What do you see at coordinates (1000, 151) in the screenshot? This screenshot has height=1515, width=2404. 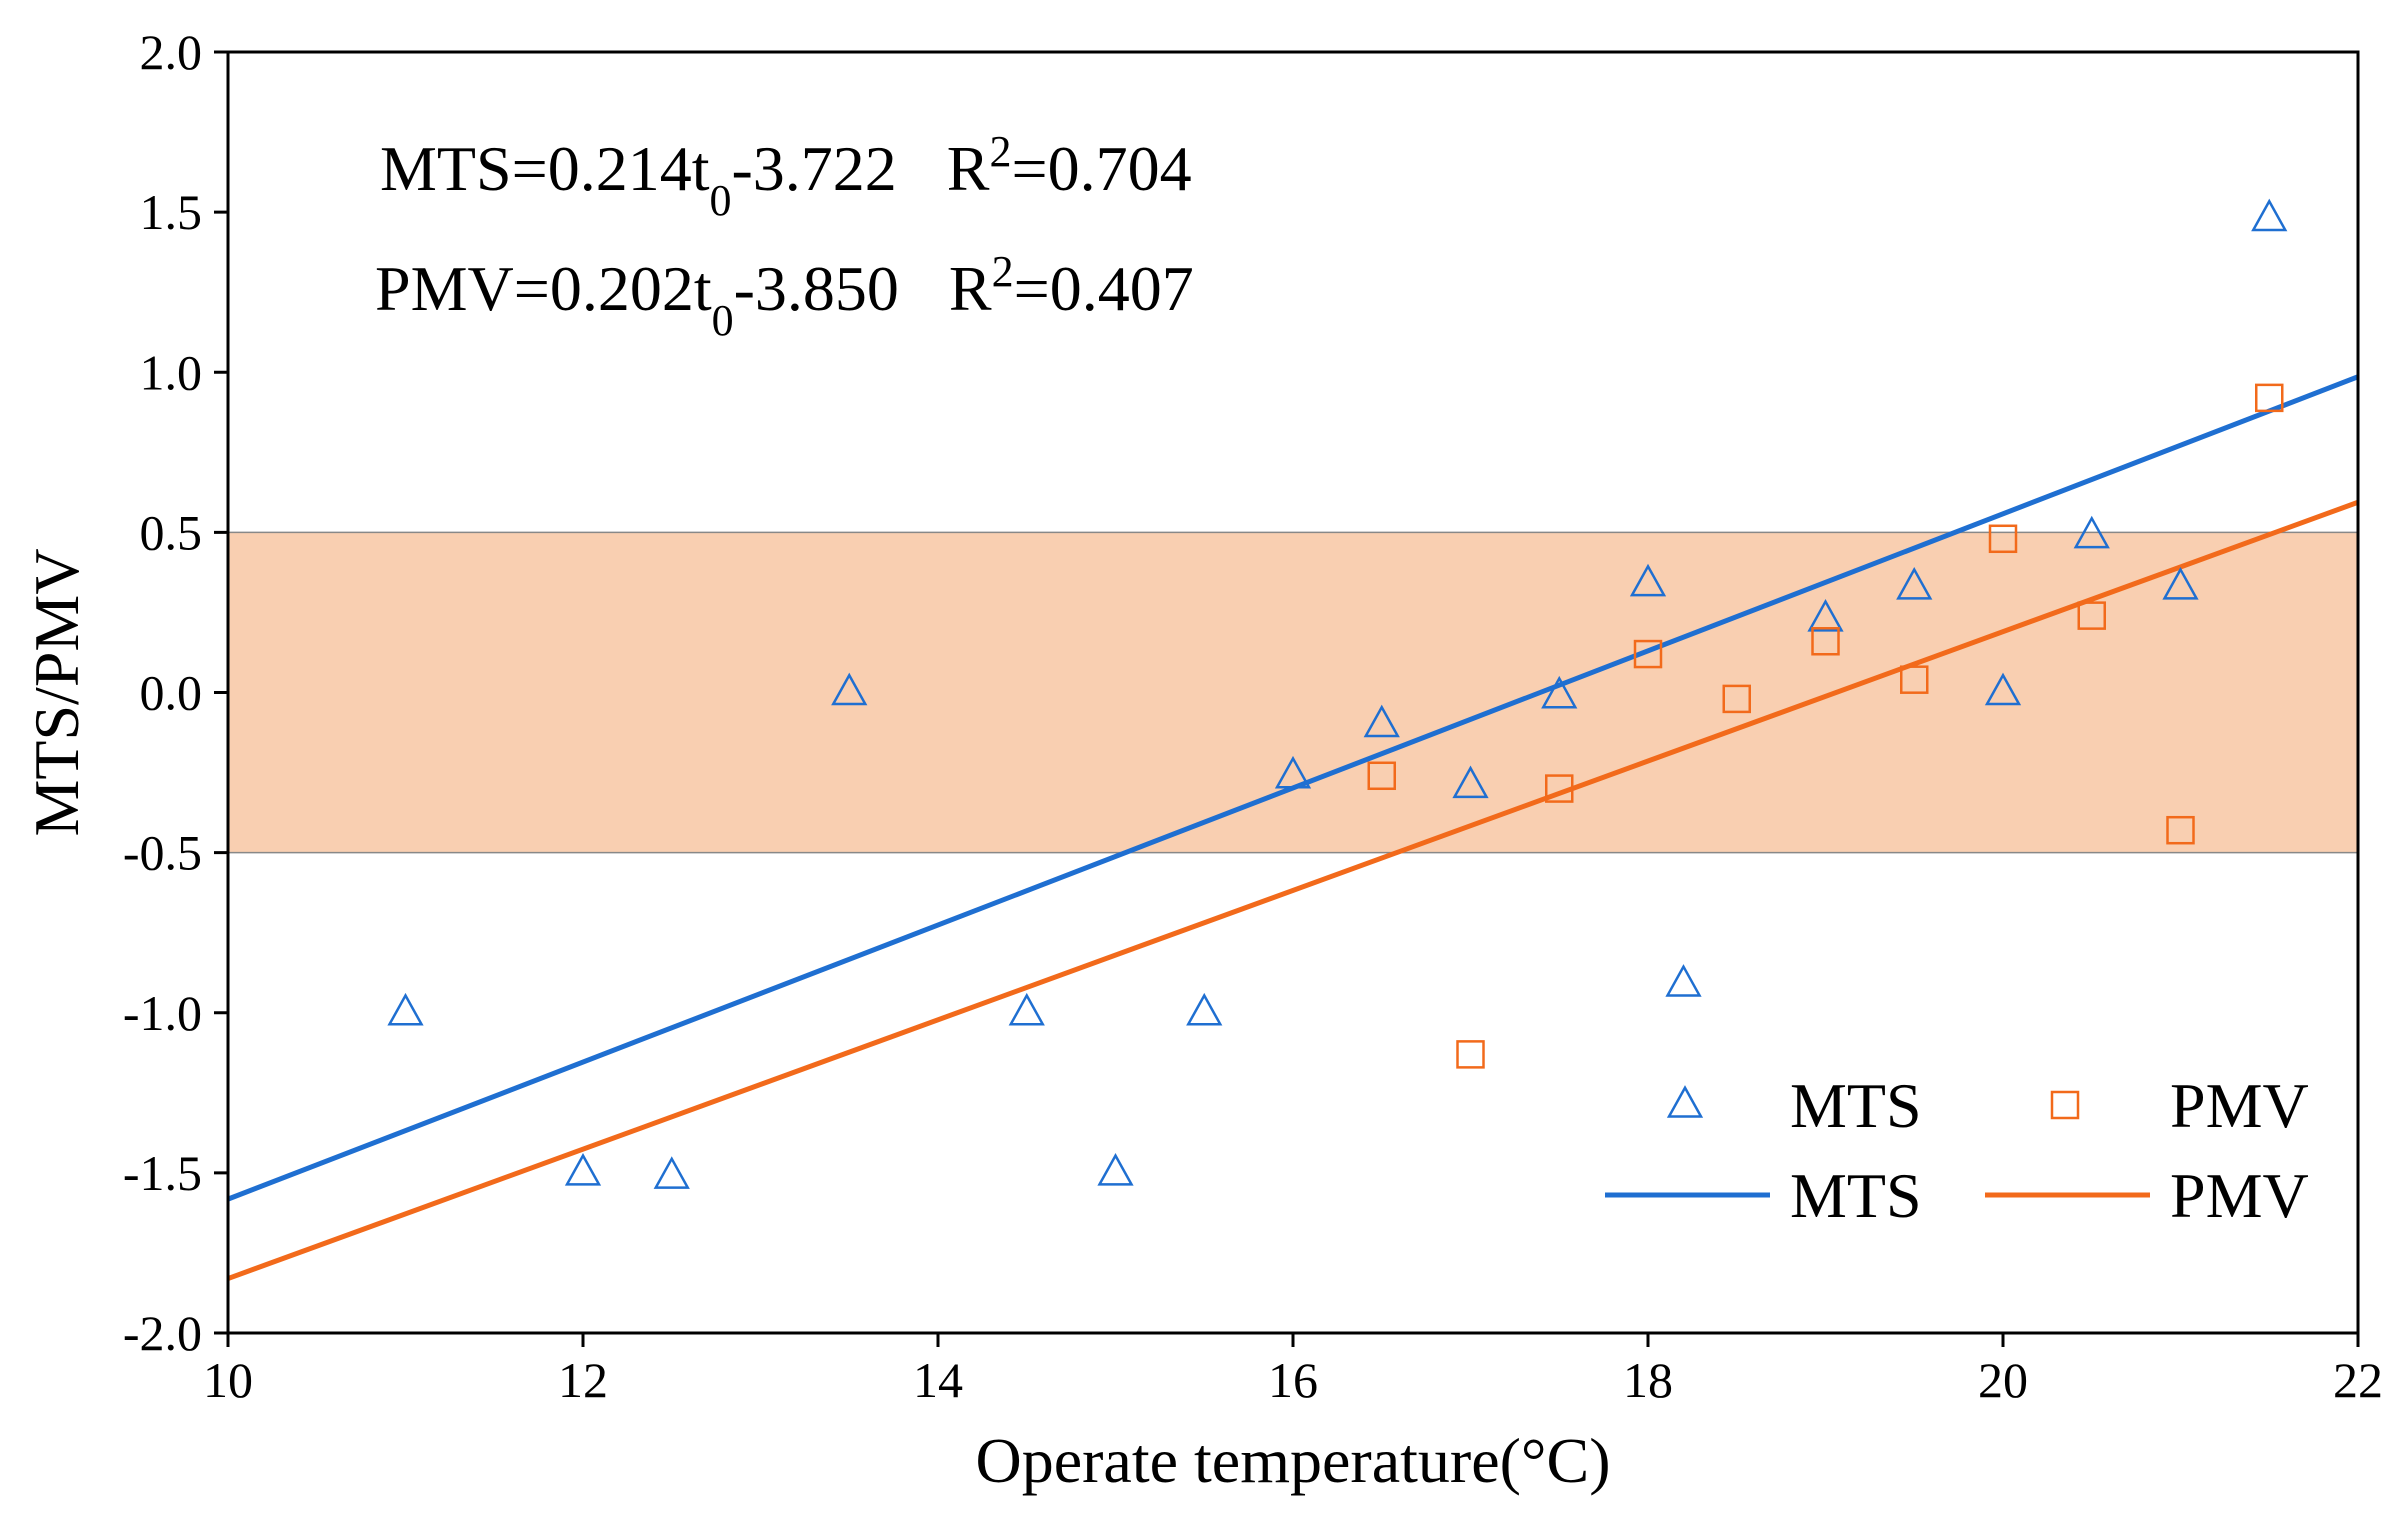 I see `equation-mts-sup: 2` at bounding box center [1000, 151].